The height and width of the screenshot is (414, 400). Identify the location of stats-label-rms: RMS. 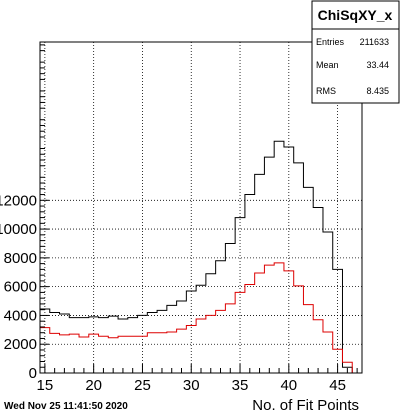
(326, 91).